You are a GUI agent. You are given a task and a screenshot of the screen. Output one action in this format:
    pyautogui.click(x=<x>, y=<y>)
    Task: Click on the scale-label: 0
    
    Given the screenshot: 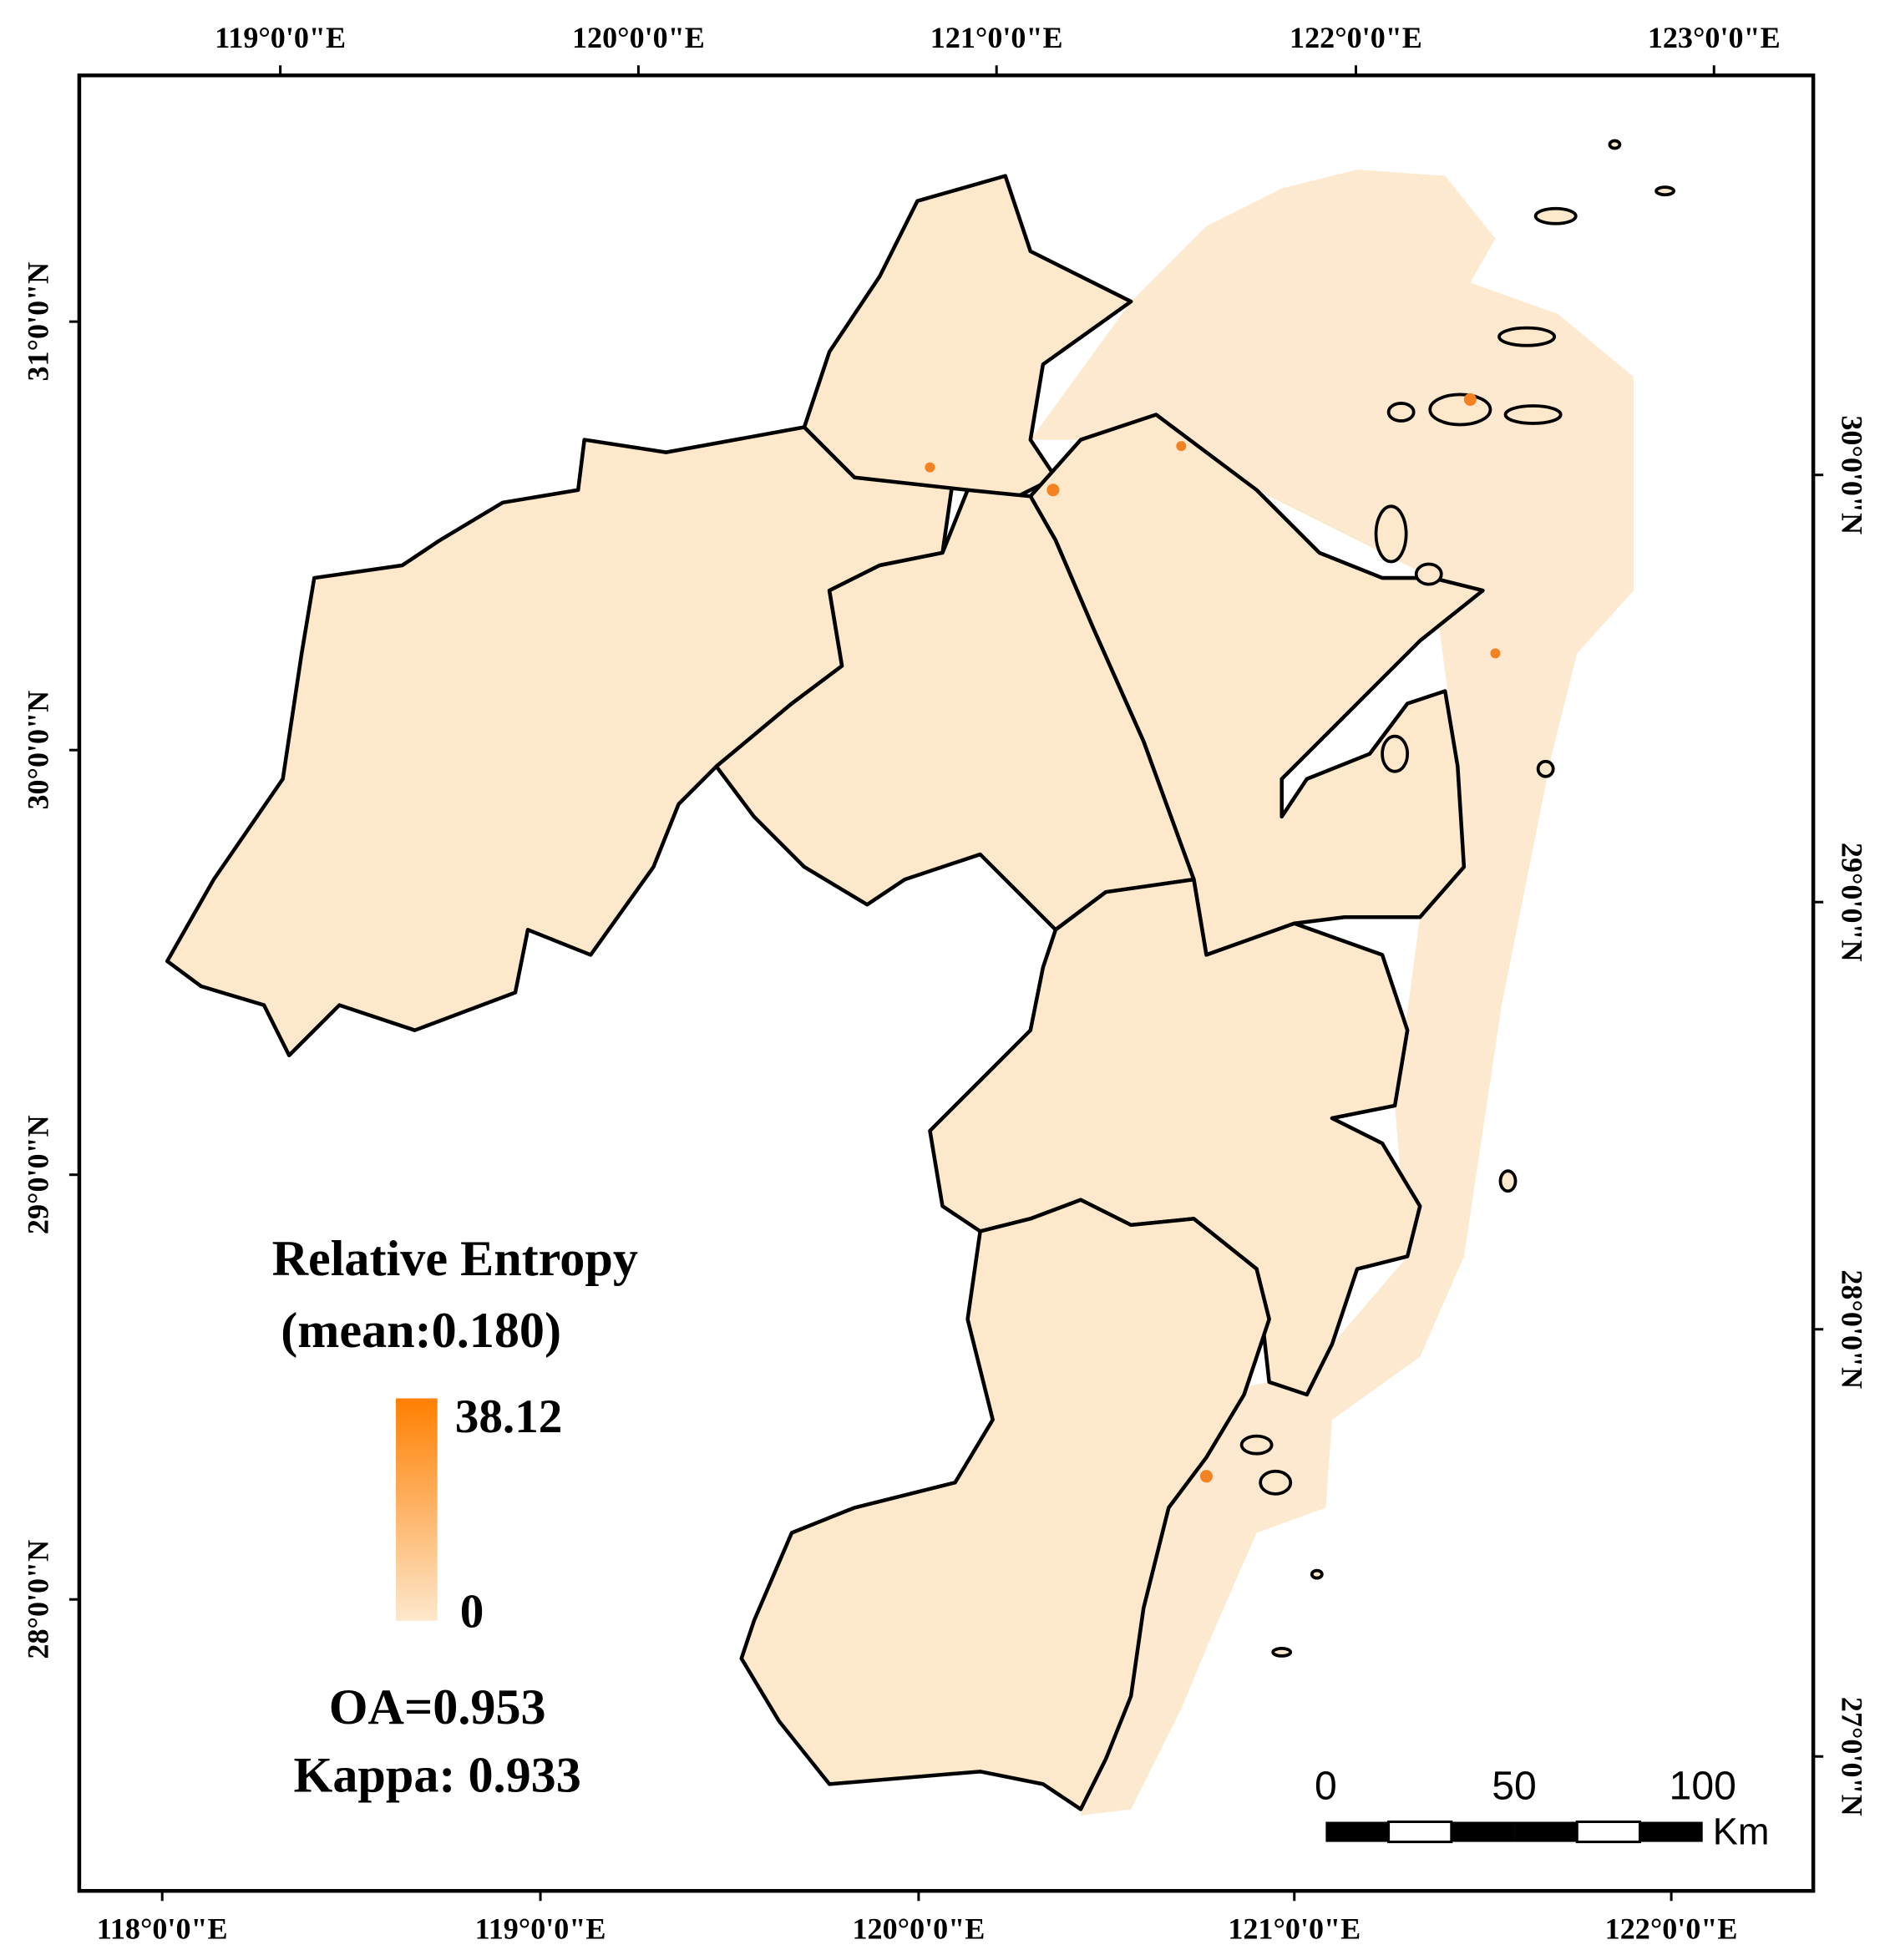 What is the action you would take?
    pyautogui.click(x=1326, y=1785)
    